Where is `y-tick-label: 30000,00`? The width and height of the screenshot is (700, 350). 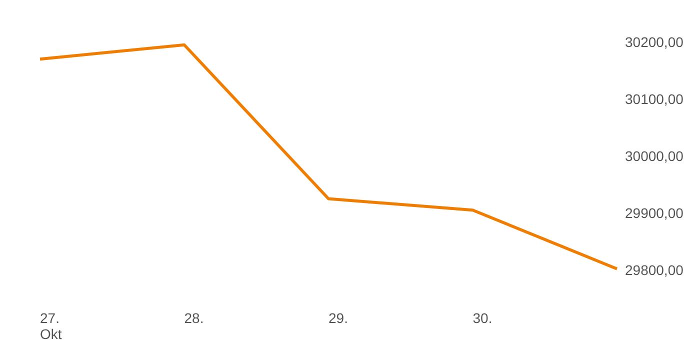 y-tick-label: 30000,00 is located at coordinates (654, 156).